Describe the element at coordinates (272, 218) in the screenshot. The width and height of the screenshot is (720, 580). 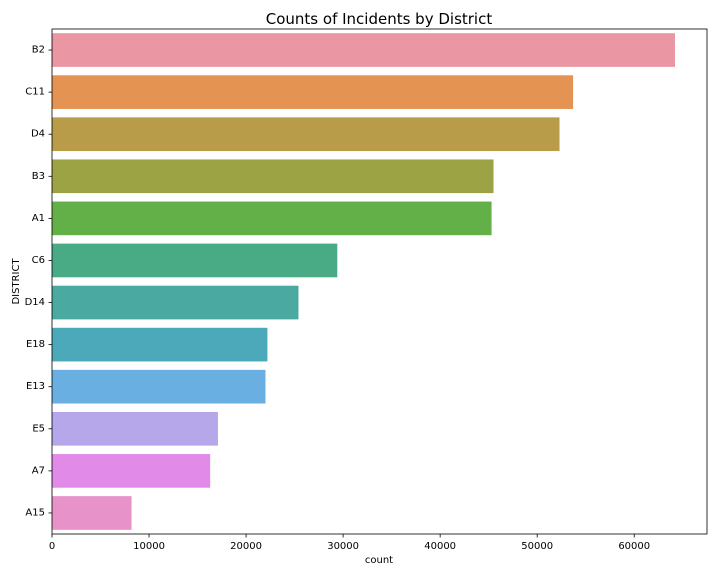
I see `bar-a1` at that location.